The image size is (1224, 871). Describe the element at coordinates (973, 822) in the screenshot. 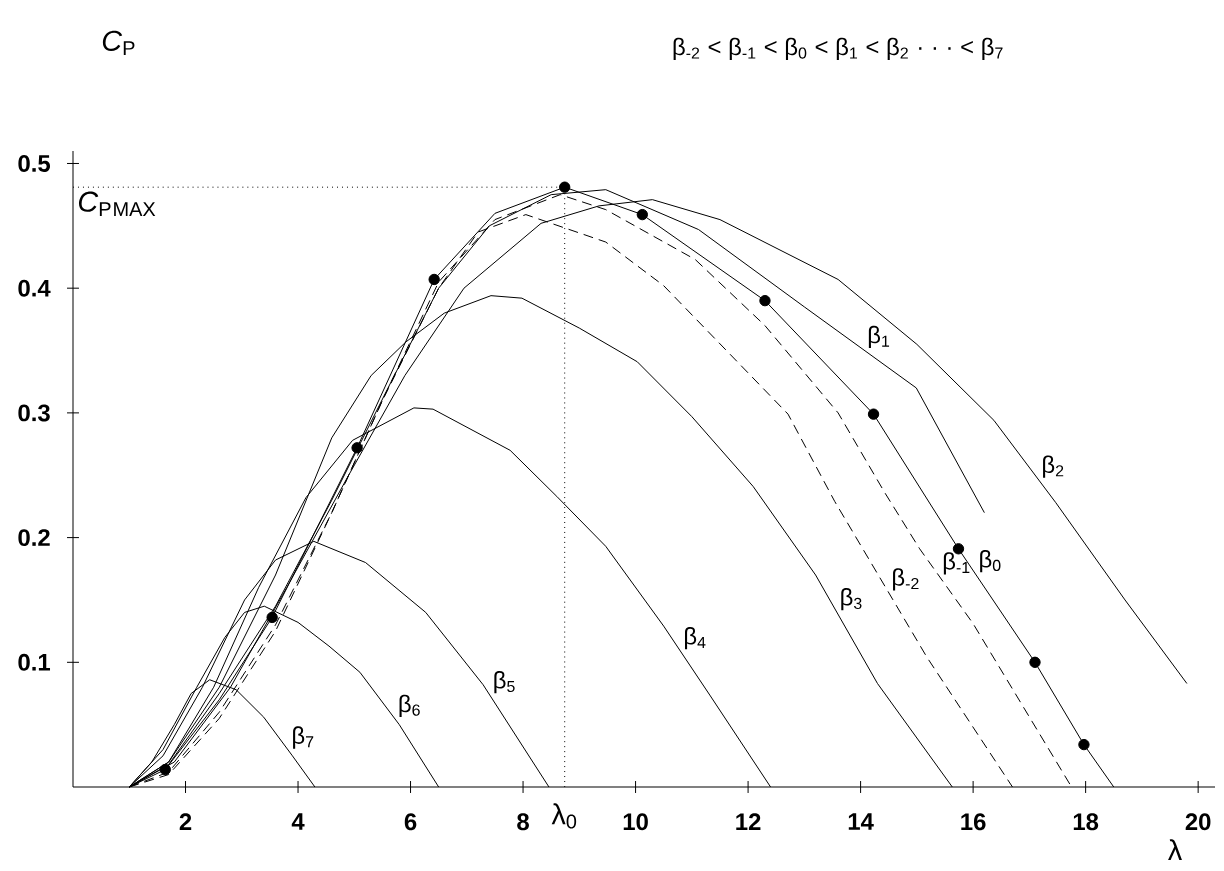

I see `x-tick-label: 16` at that location.